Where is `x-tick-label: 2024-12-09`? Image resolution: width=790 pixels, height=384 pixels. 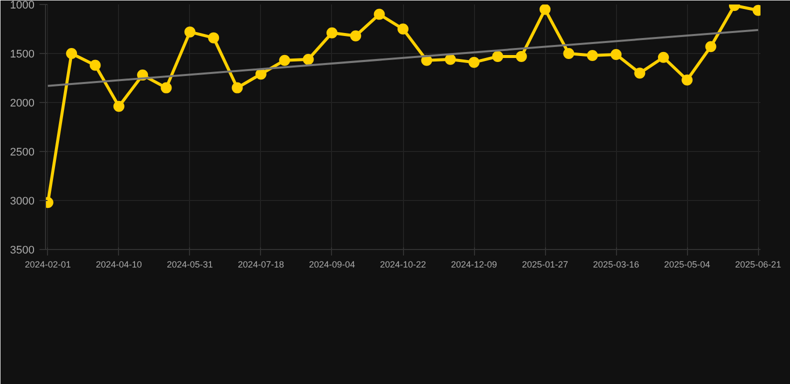 x-tick-label: 2024-12-09 is located at coordinates (474, 265).